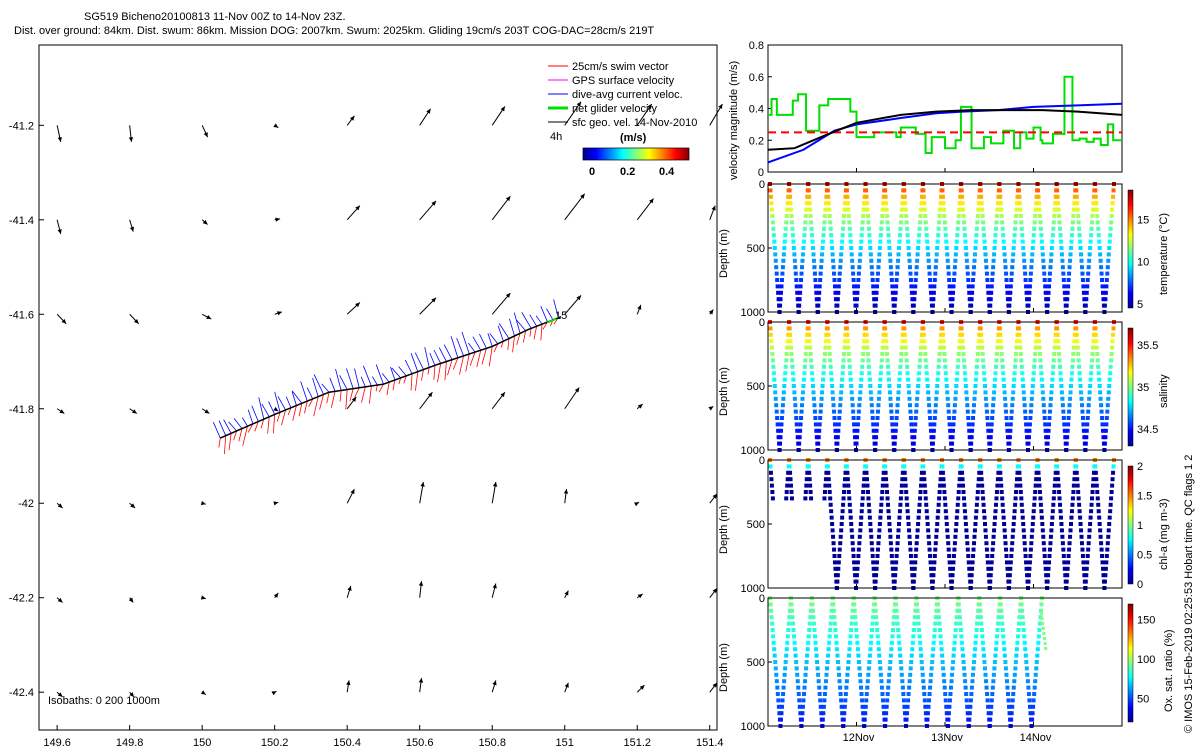 This screenshot has height=750, width=1200. Describe the element at coordinates (762, 461) in the screenshot. I see `profile-ytick-label: 0` at that location.